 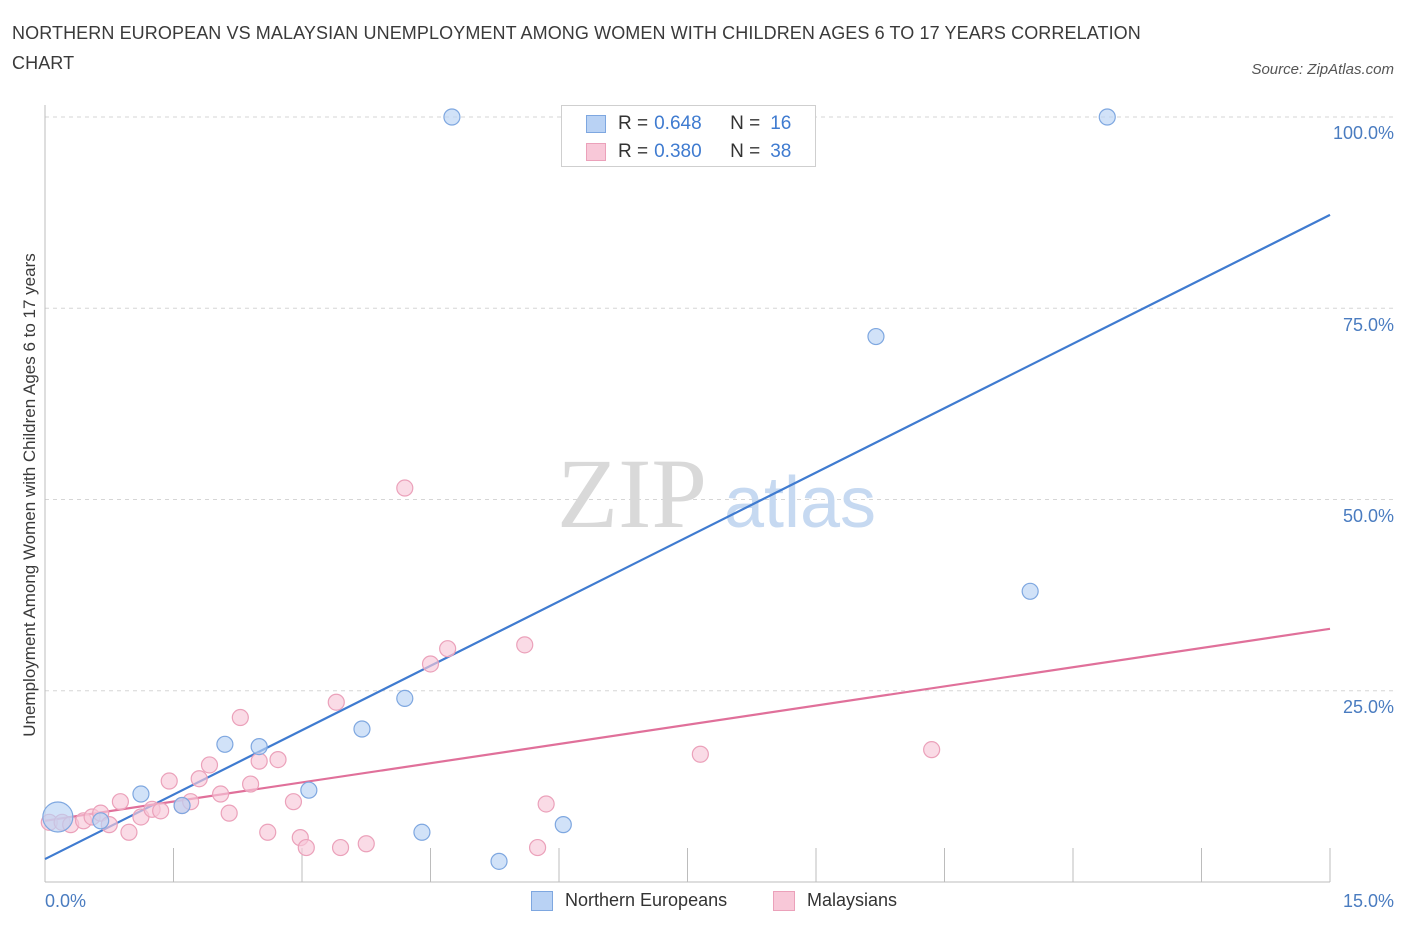 I want to click on x-tick-label: 0.0%, so click(x=66, y=901).